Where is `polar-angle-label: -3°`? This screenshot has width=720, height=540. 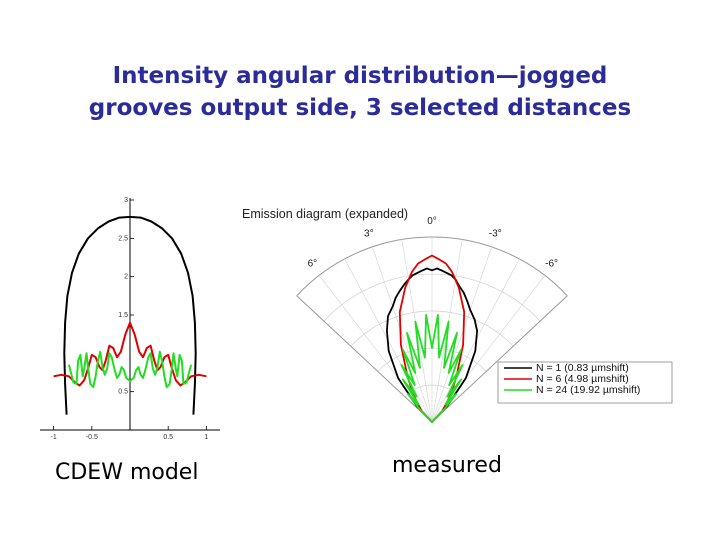 polar-angle-label: -3° is located at coordinates (495, 233).